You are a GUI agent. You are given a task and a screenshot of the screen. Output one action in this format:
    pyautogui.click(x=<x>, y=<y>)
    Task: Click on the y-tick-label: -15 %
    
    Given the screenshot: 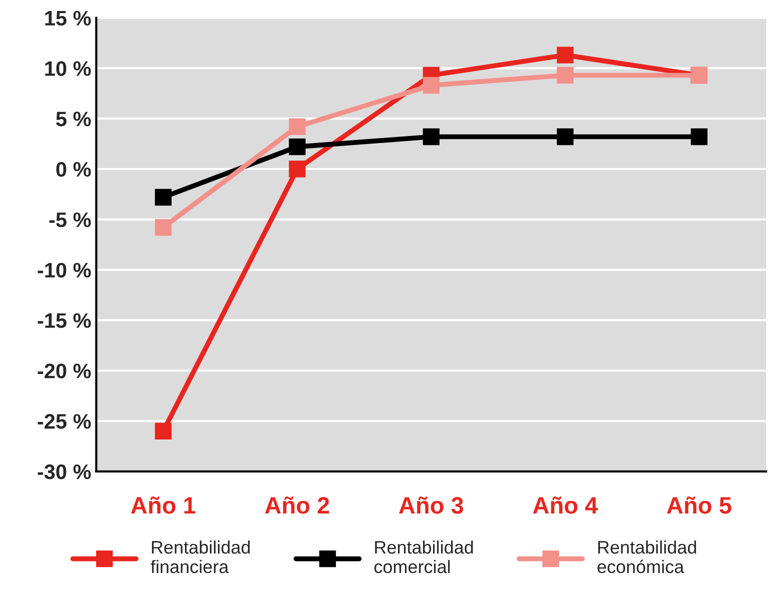 What is the action you would take?
    pyautogui.click(x=64, y=320)
    